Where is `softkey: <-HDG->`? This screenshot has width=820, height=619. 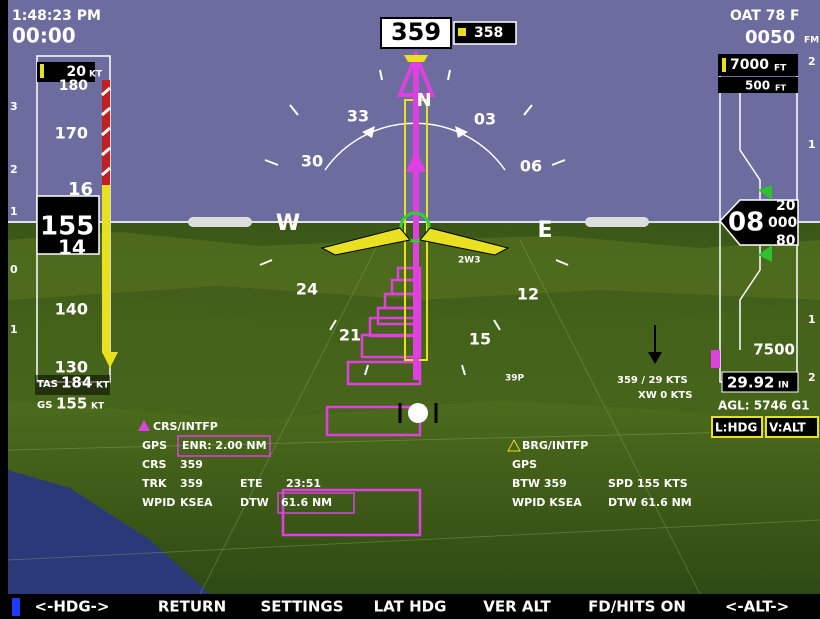 softkey: <-HDG-> is located at coordinates (72, 607).